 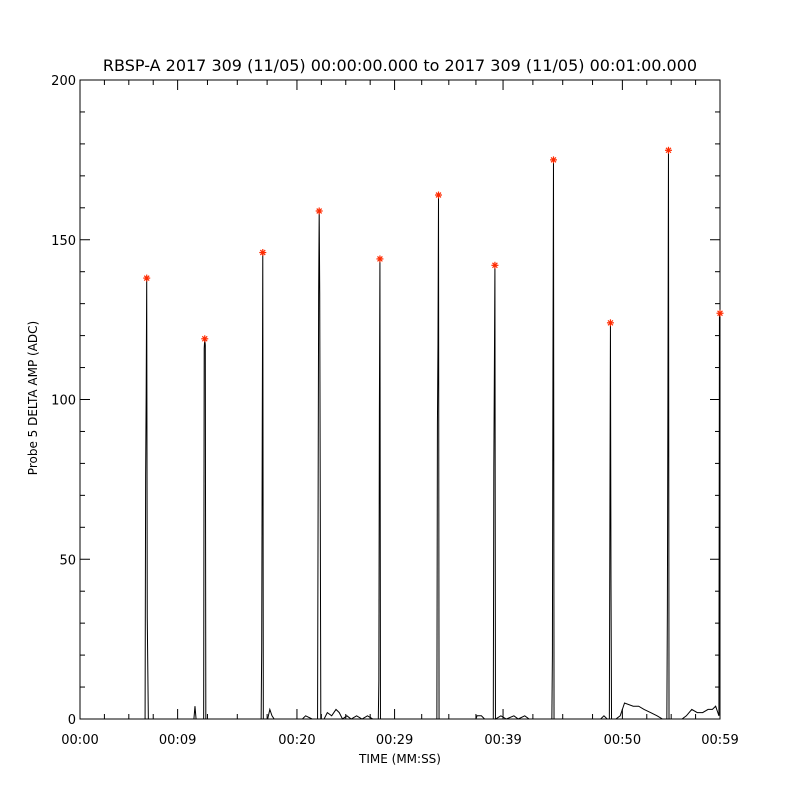 What do you see at coordinates (394, 740) in the screenshot?
I see `x-tick-label: 00:29` at bounding box center [394, 740].